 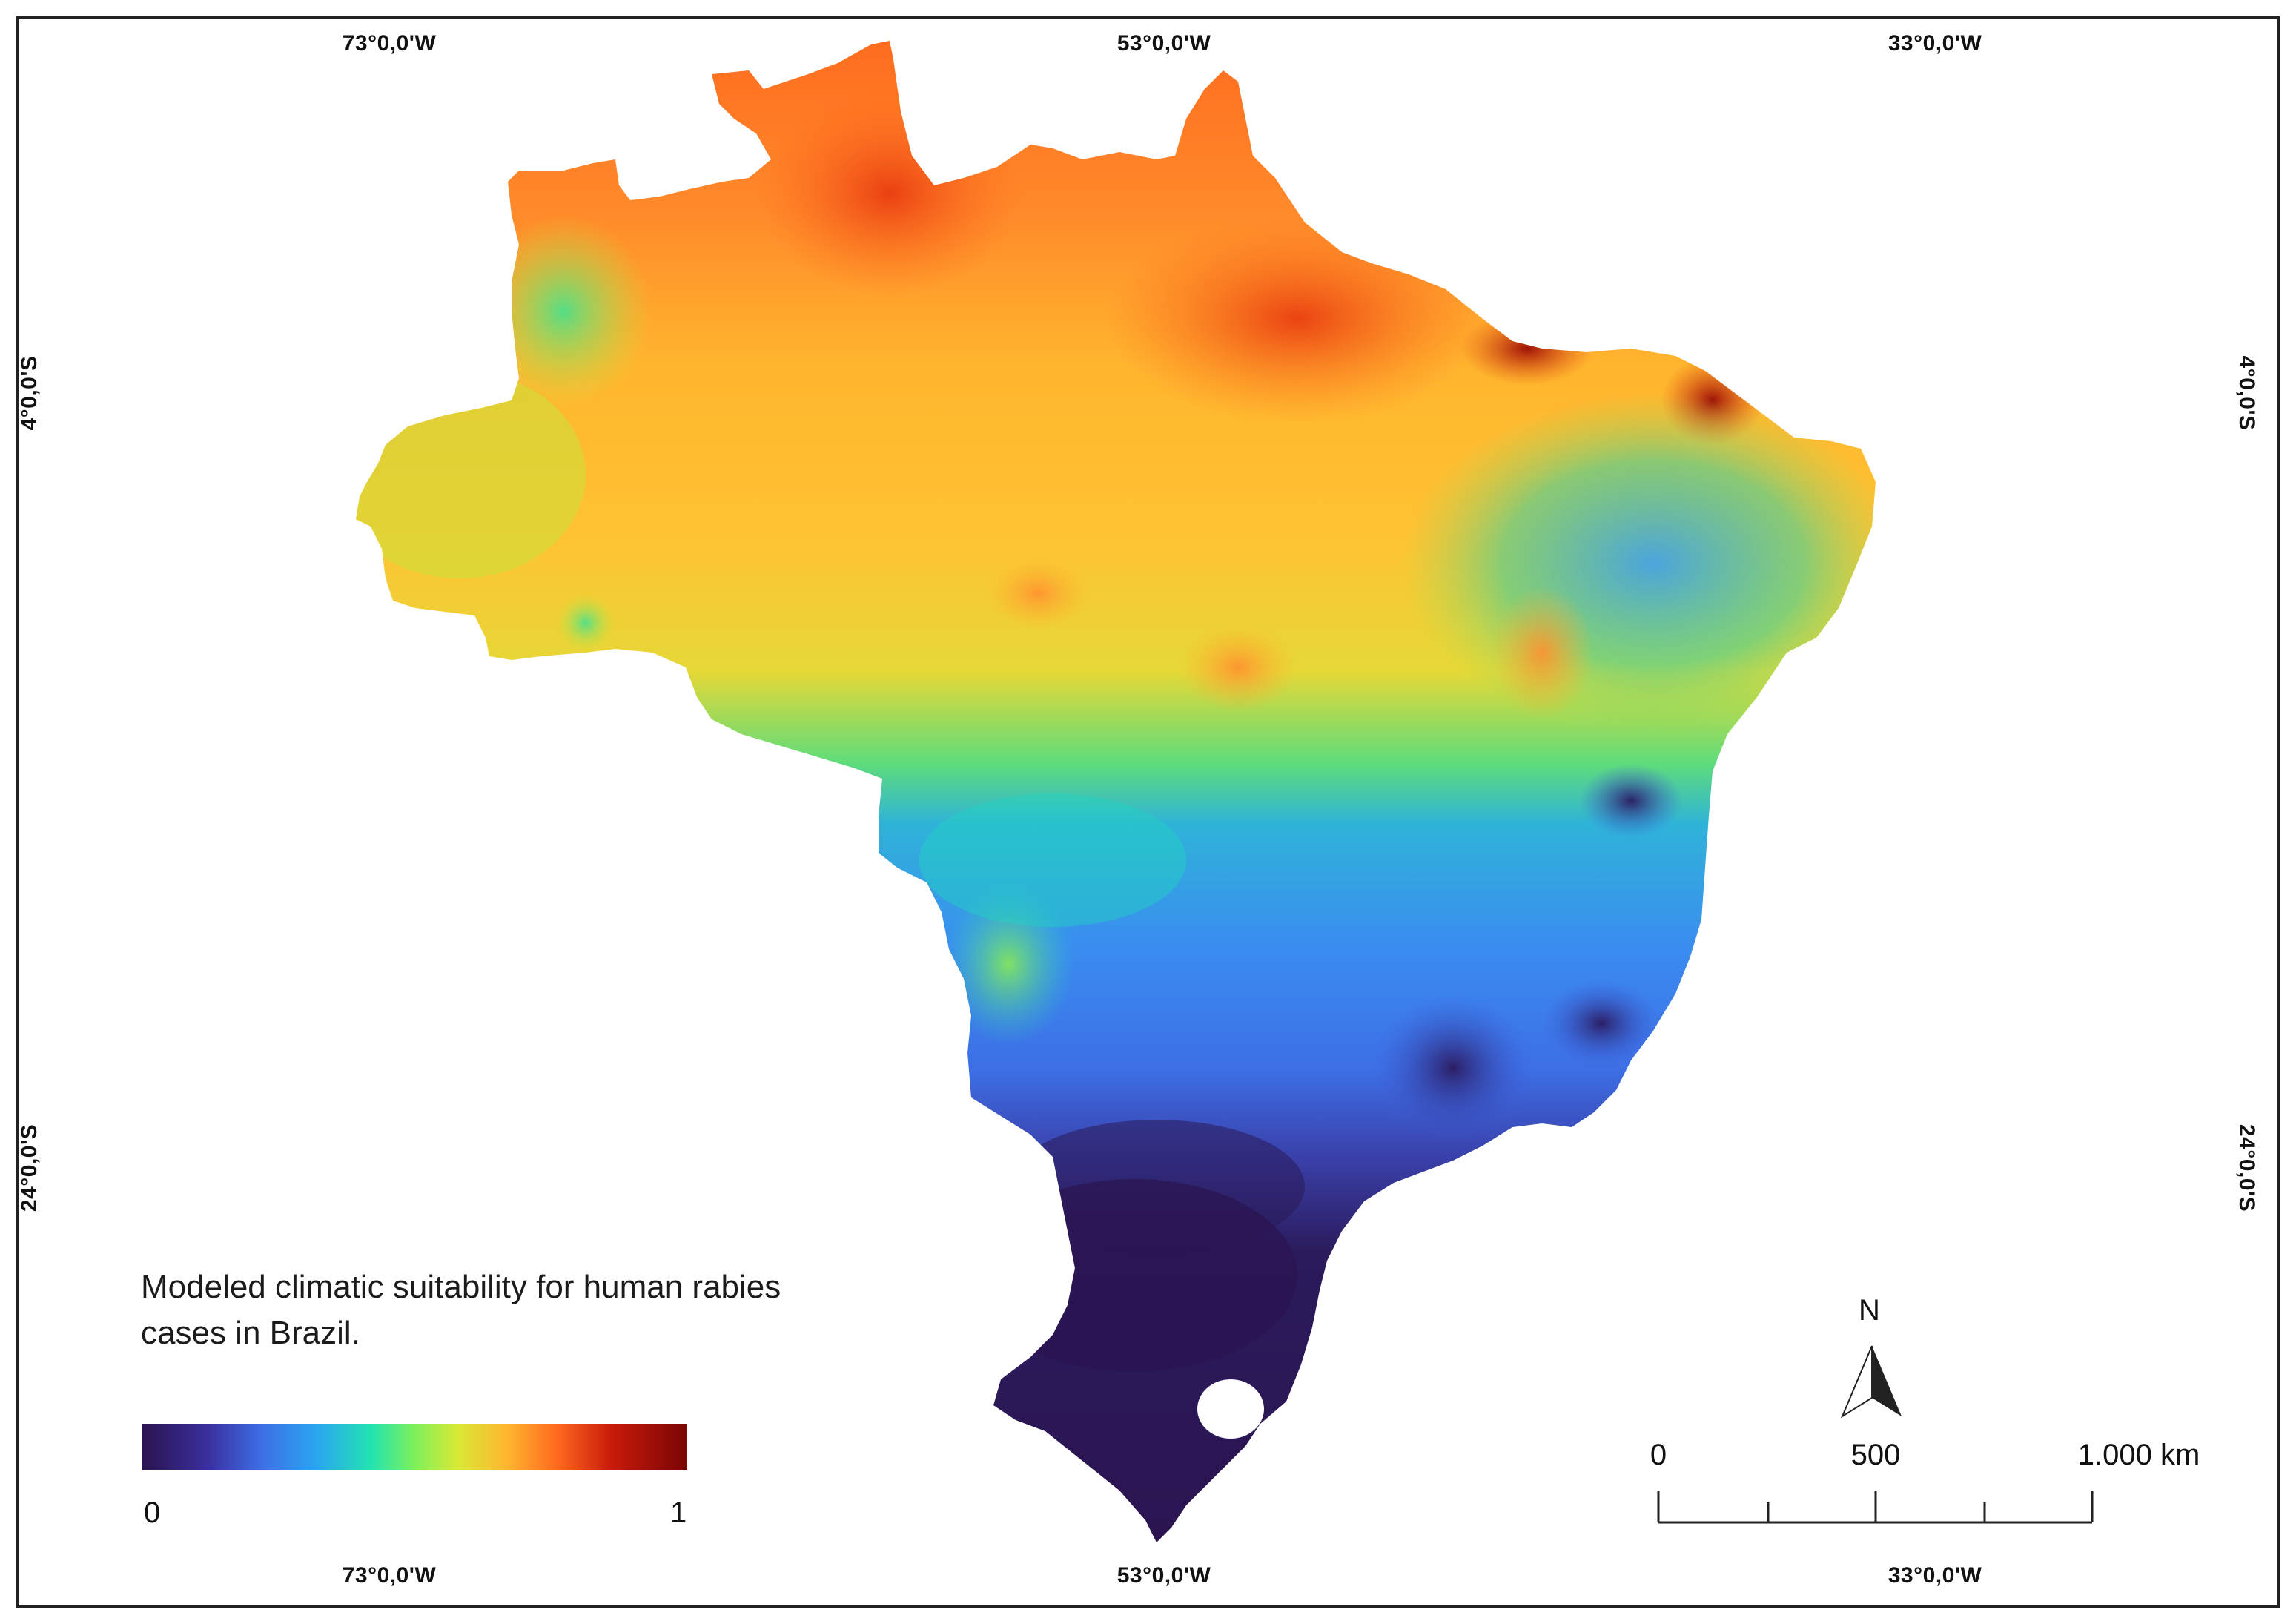 I want to click on north-arrow-icon, so click(x=1871, y=1382).